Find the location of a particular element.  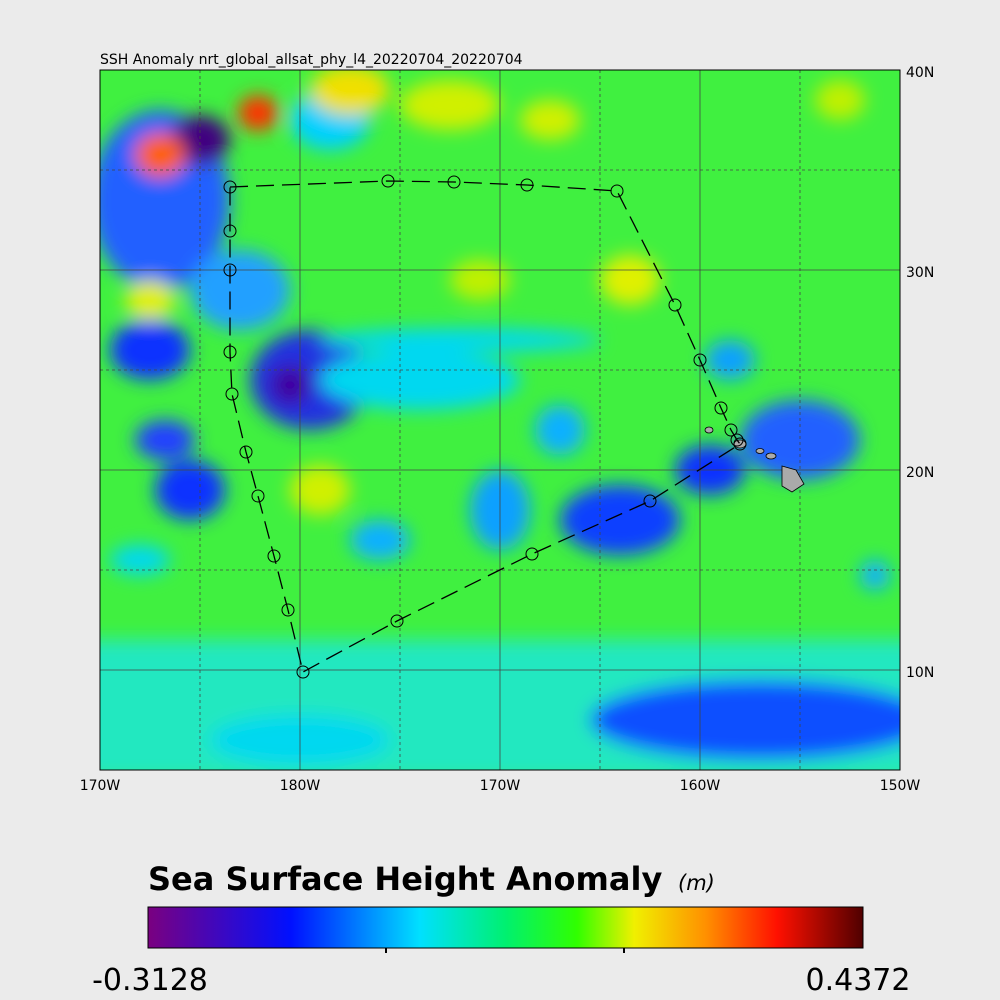

colorbar-unit: (m) is located at coordinates (696, 883).